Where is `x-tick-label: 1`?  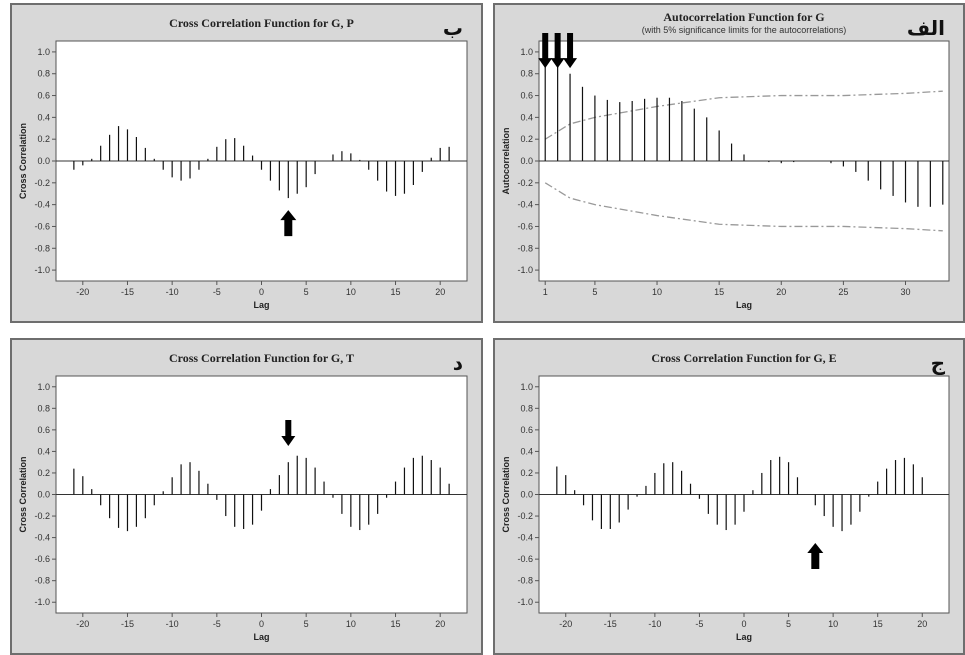 x-tick-label: 1 is located at coordinates (545, 292).